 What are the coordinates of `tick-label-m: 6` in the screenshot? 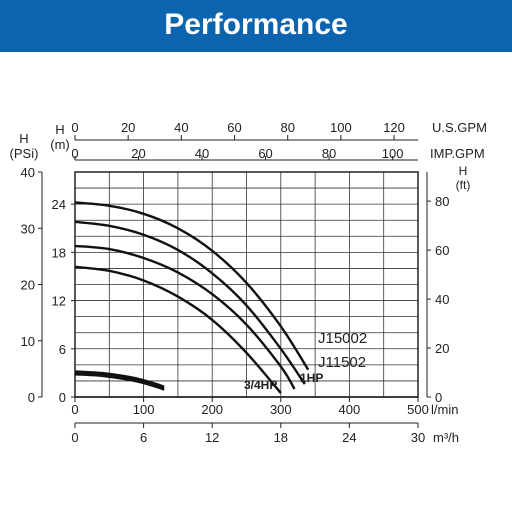 It's located at (62, 349).